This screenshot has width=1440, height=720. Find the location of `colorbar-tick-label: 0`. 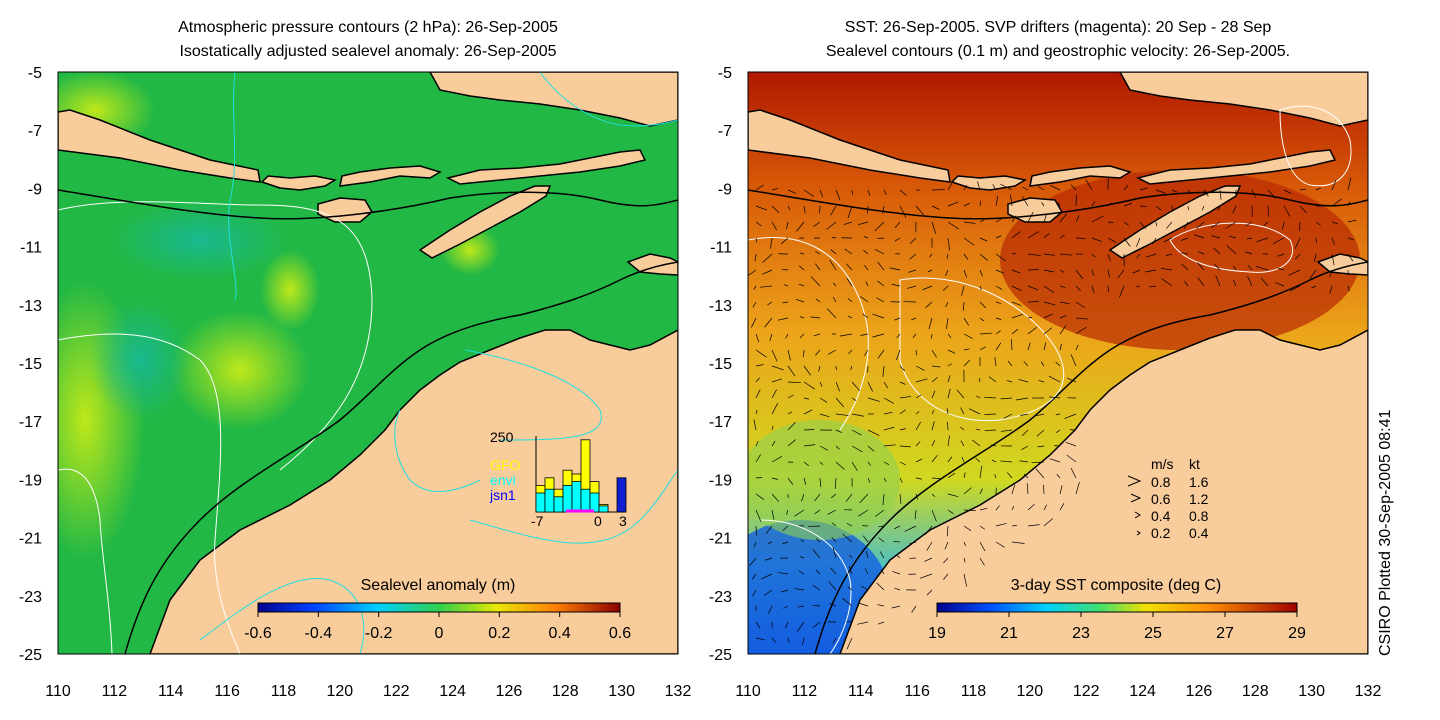

colorbar-tick-label: 0 is located at coordinates (439, 633).